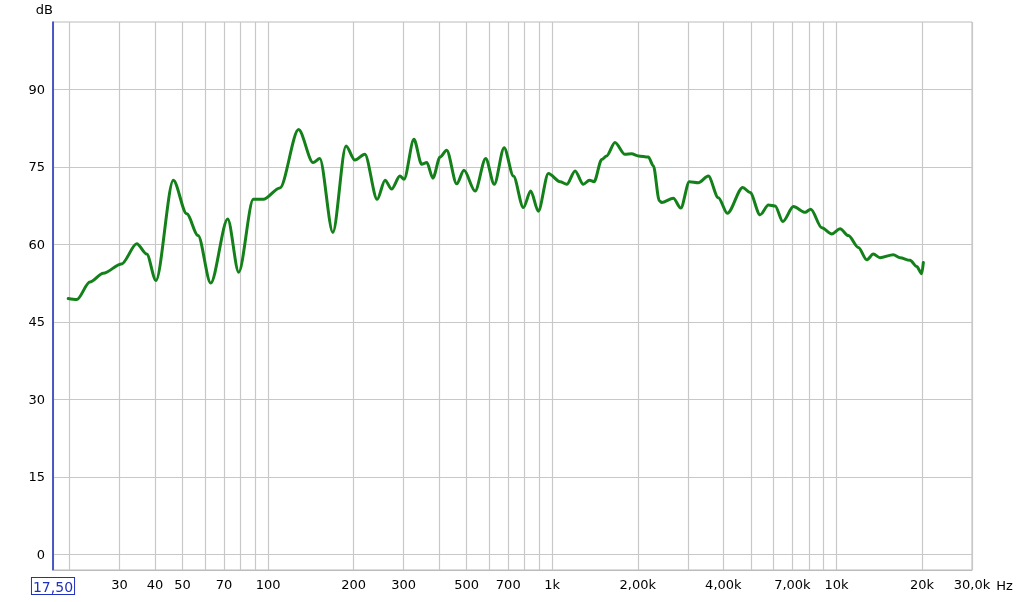  I want to click on x-tick-label: 700, so click(508, 584).